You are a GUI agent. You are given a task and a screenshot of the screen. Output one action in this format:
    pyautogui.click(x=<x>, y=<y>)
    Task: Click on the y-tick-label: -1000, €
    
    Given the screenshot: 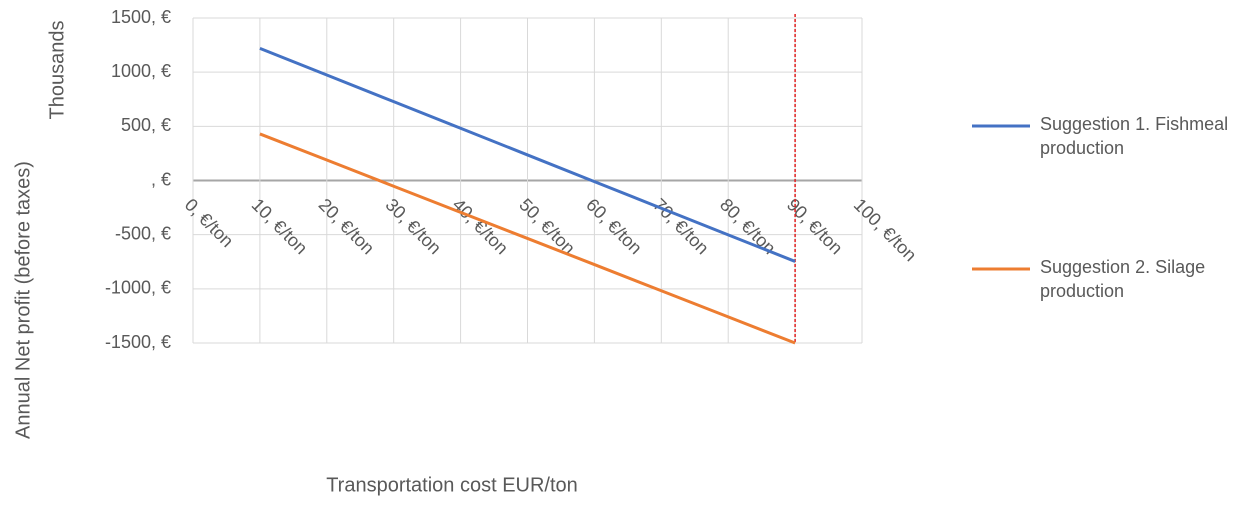 What is the action you would take?
    pyautogui.click(x=138, y=288)
    